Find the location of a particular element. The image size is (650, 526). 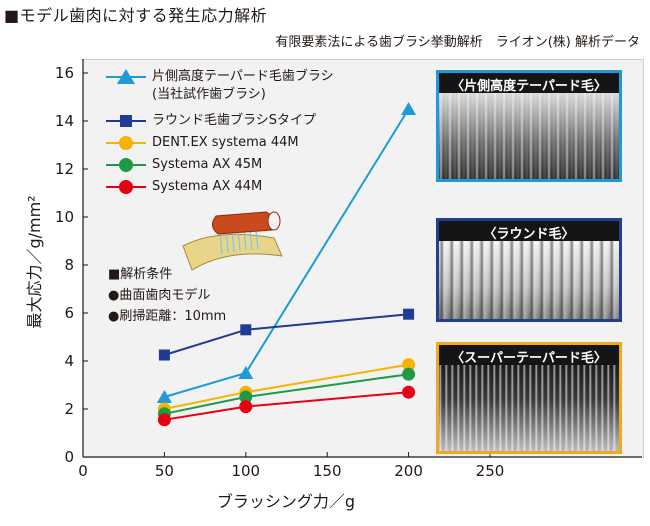

y-tick-label: 14 is located at coordinates (64, 121).